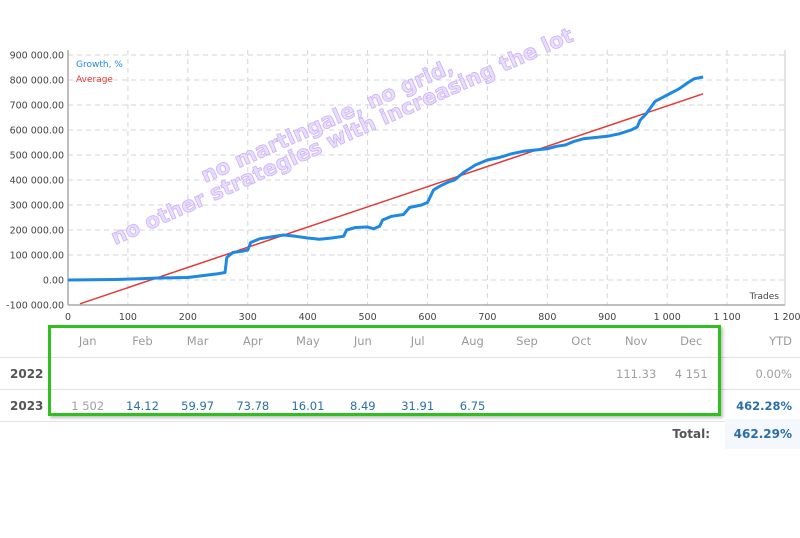  I want to click on month-header-mar: Mar, so click(197, 340).